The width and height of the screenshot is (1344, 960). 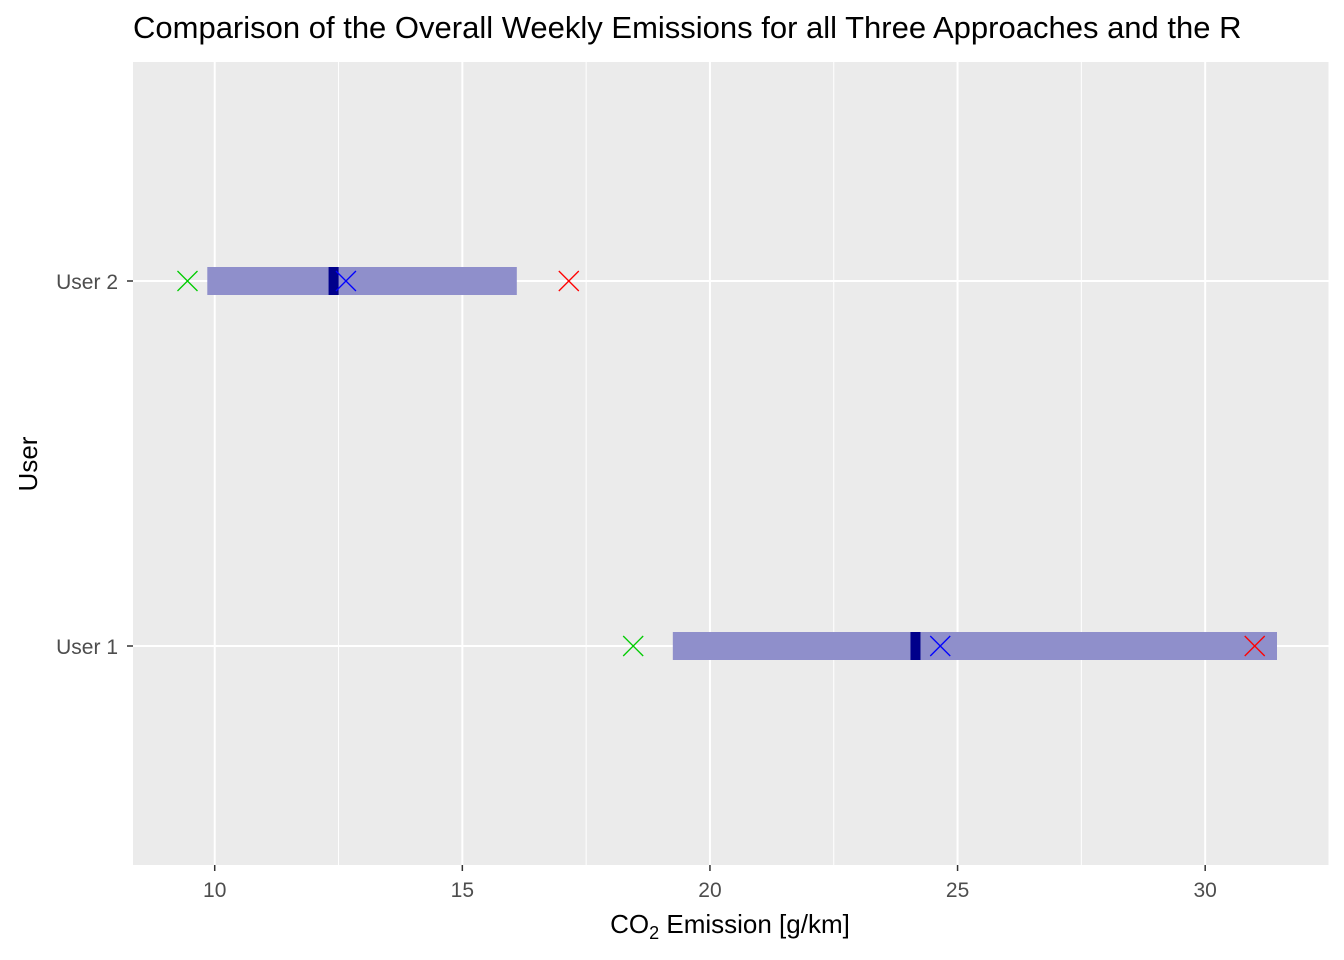 What do you see at coordinates (94, 465) in the screenshot?
I see `y-axis-ticks: User 1 User 2` at bounding box center [94, 465].